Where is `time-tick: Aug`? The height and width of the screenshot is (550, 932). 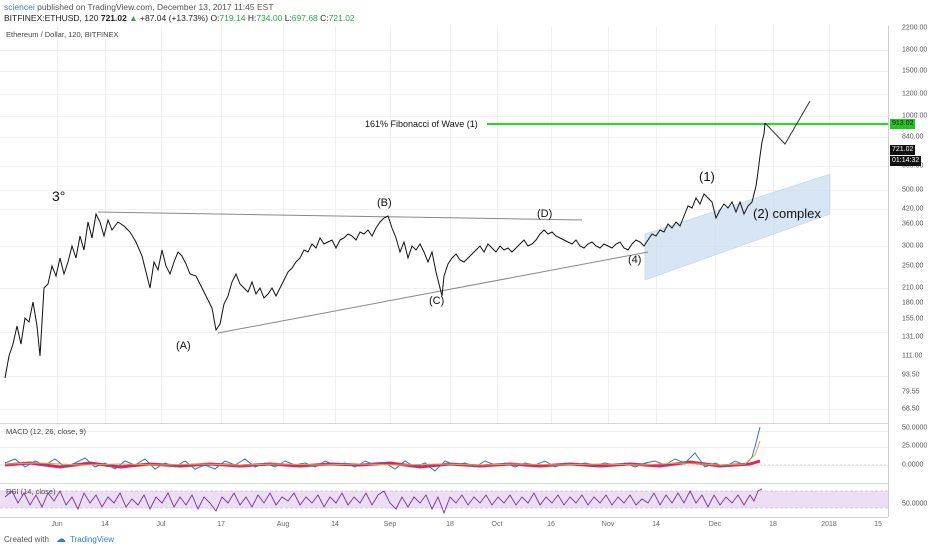 time-tick: Aug is located at coordinates (283, 524).